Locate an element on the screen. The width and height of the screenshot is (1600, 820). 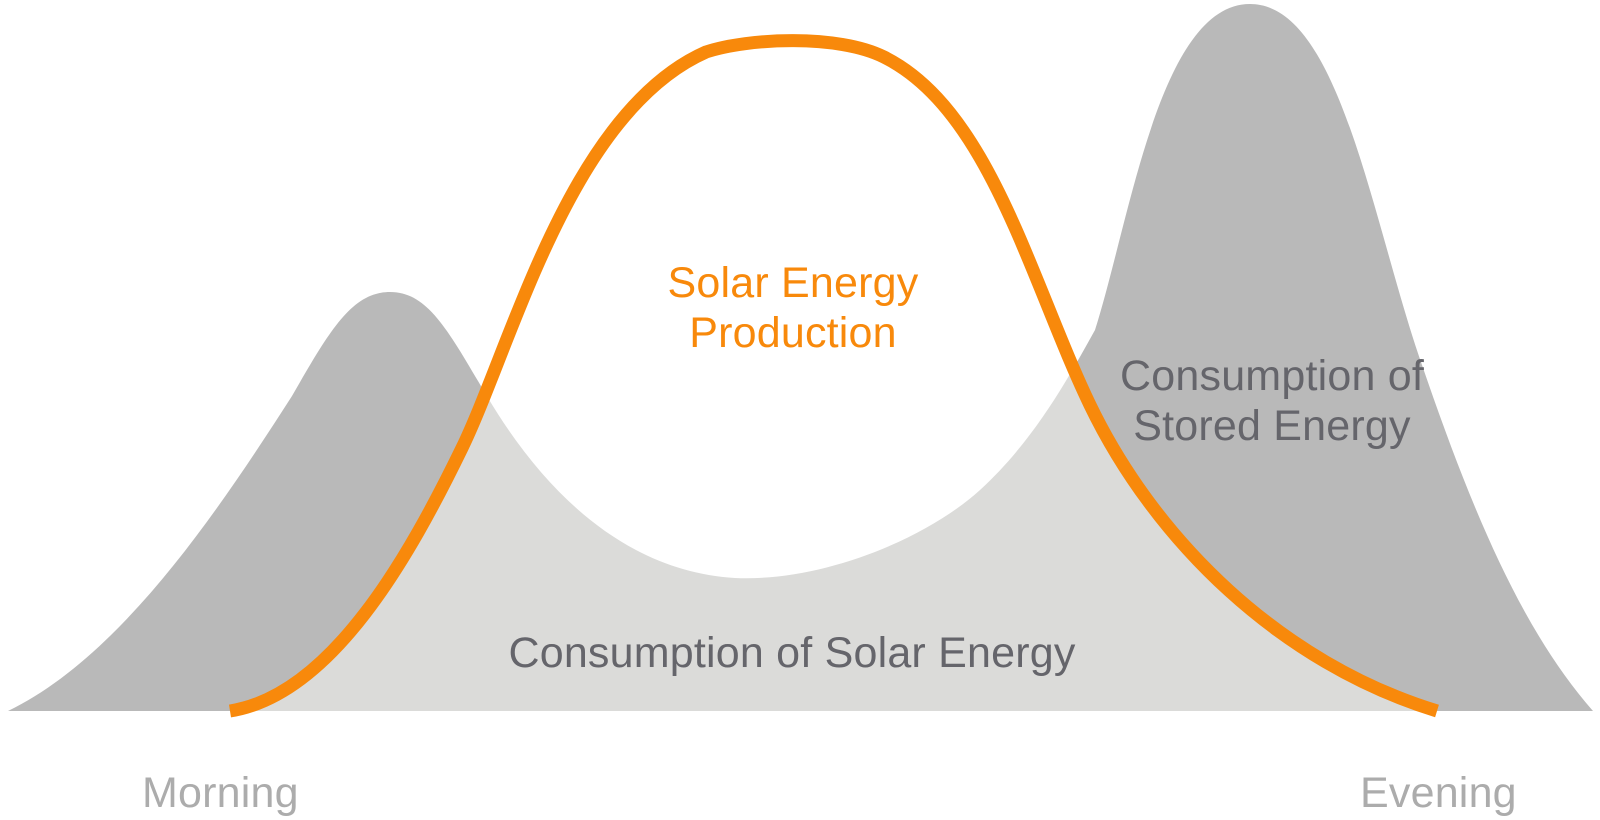
consumption-stored-energy-label-line2: Stored Energy is located at coordinates (1272, 426).